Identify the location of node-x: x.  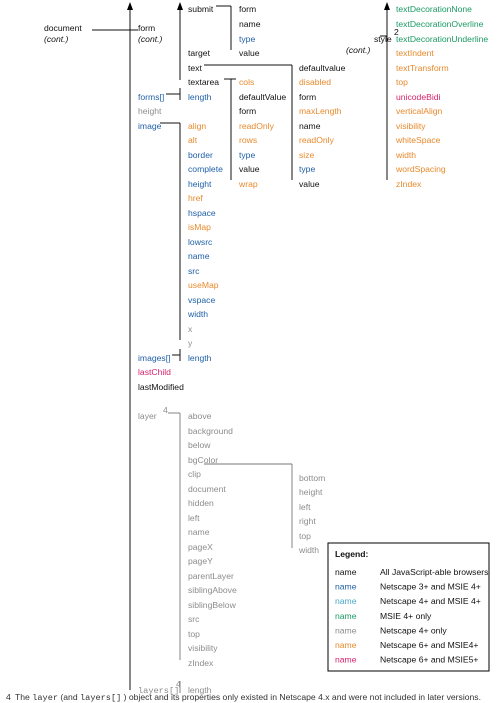
(190, 329).